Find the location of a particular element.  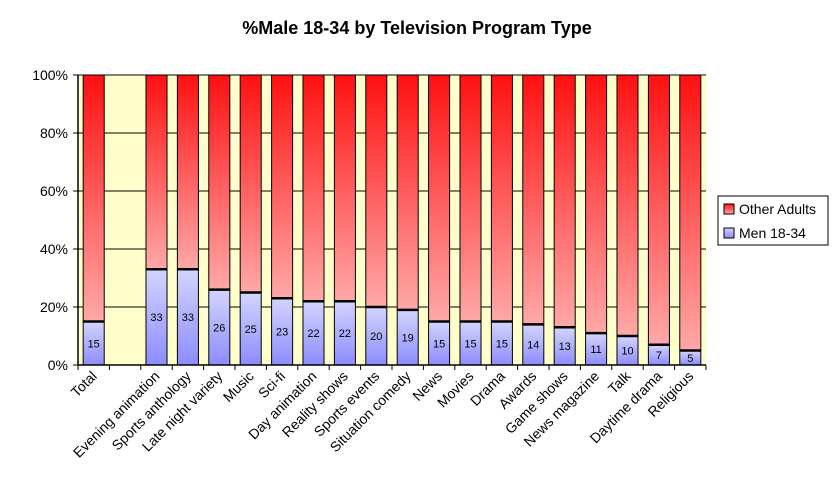

data-label-awards: 14 is located at coordinates (533, 346).